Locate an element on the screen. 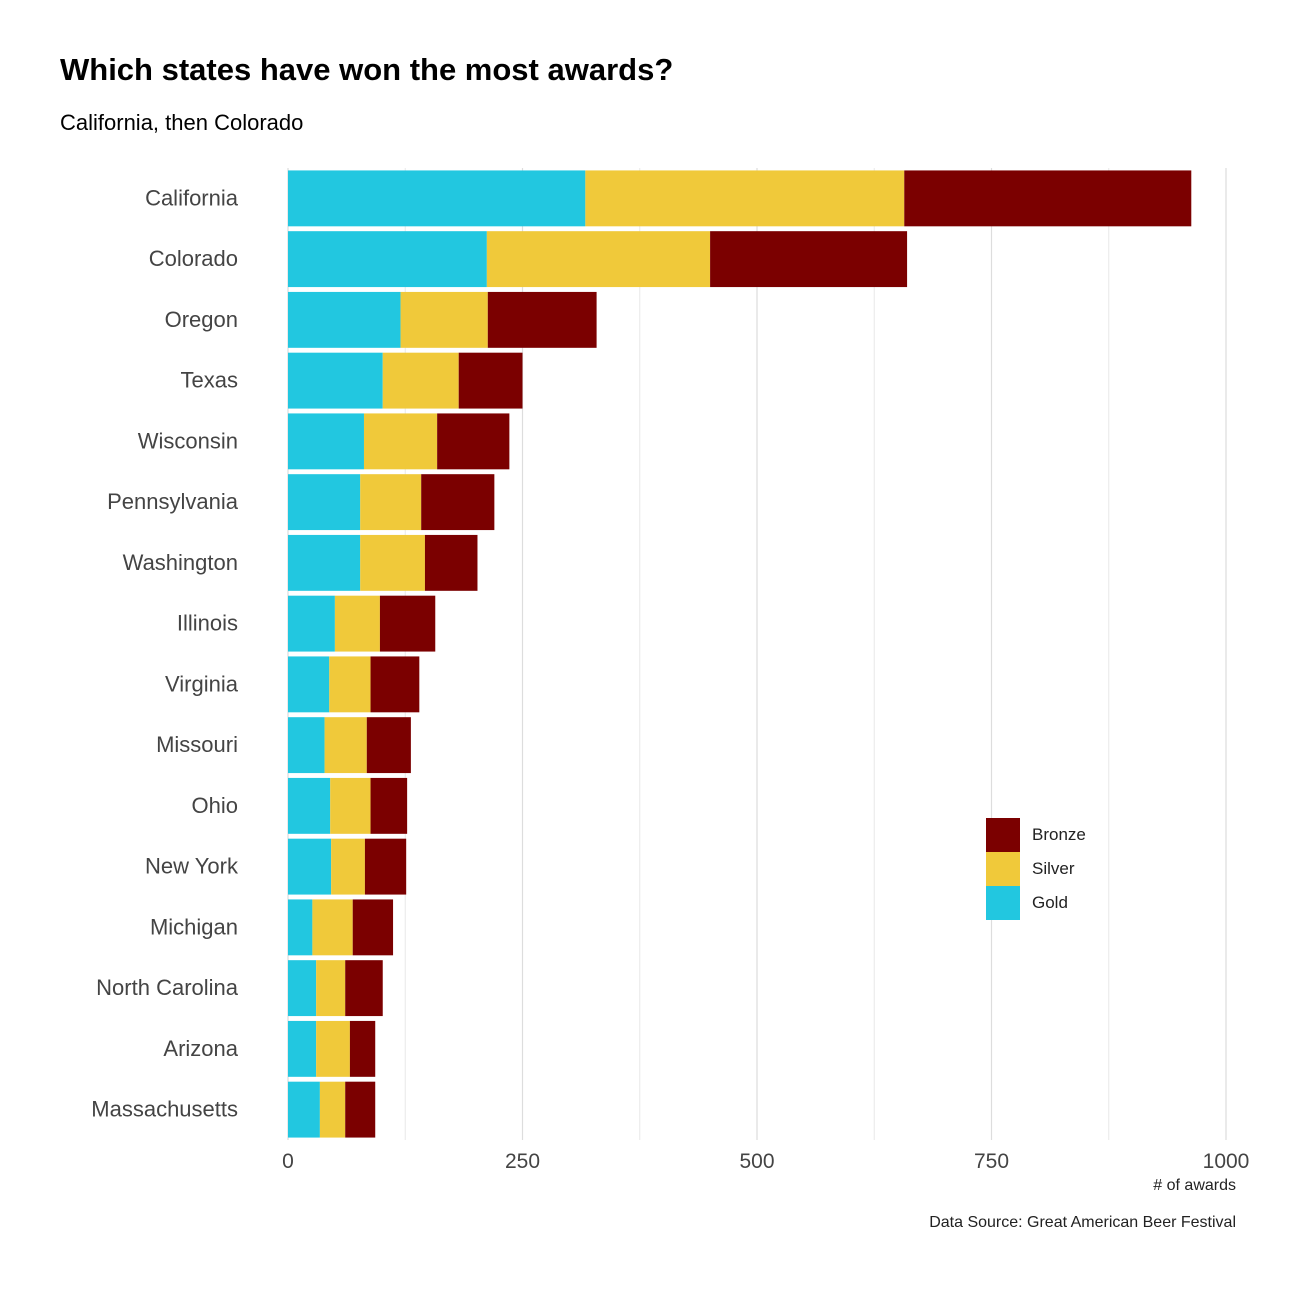 The height and width of the screenshot is (1296, 1296). x-tick-label: 250 is located at coordinates (522, 1161).